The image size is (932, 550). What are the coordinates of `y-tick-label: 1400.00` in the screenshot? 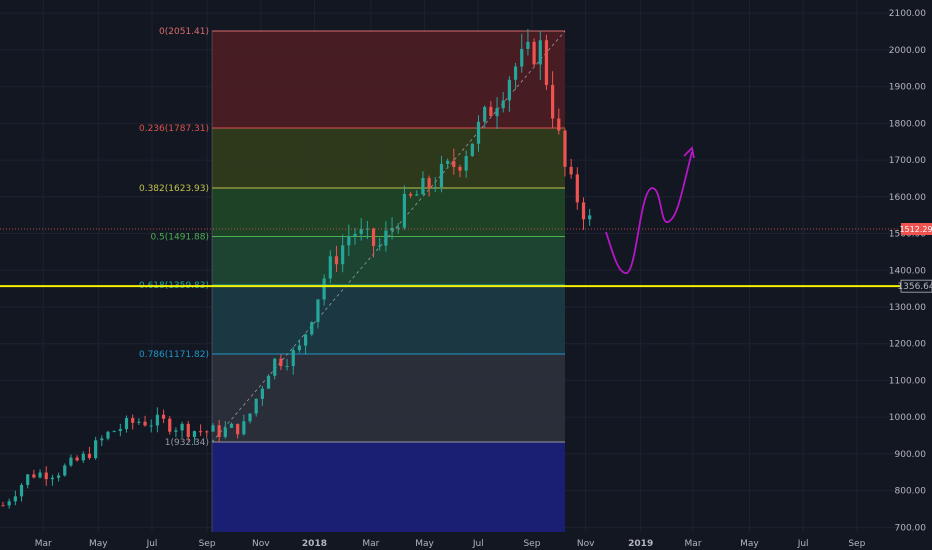 It's located at (907, 271).